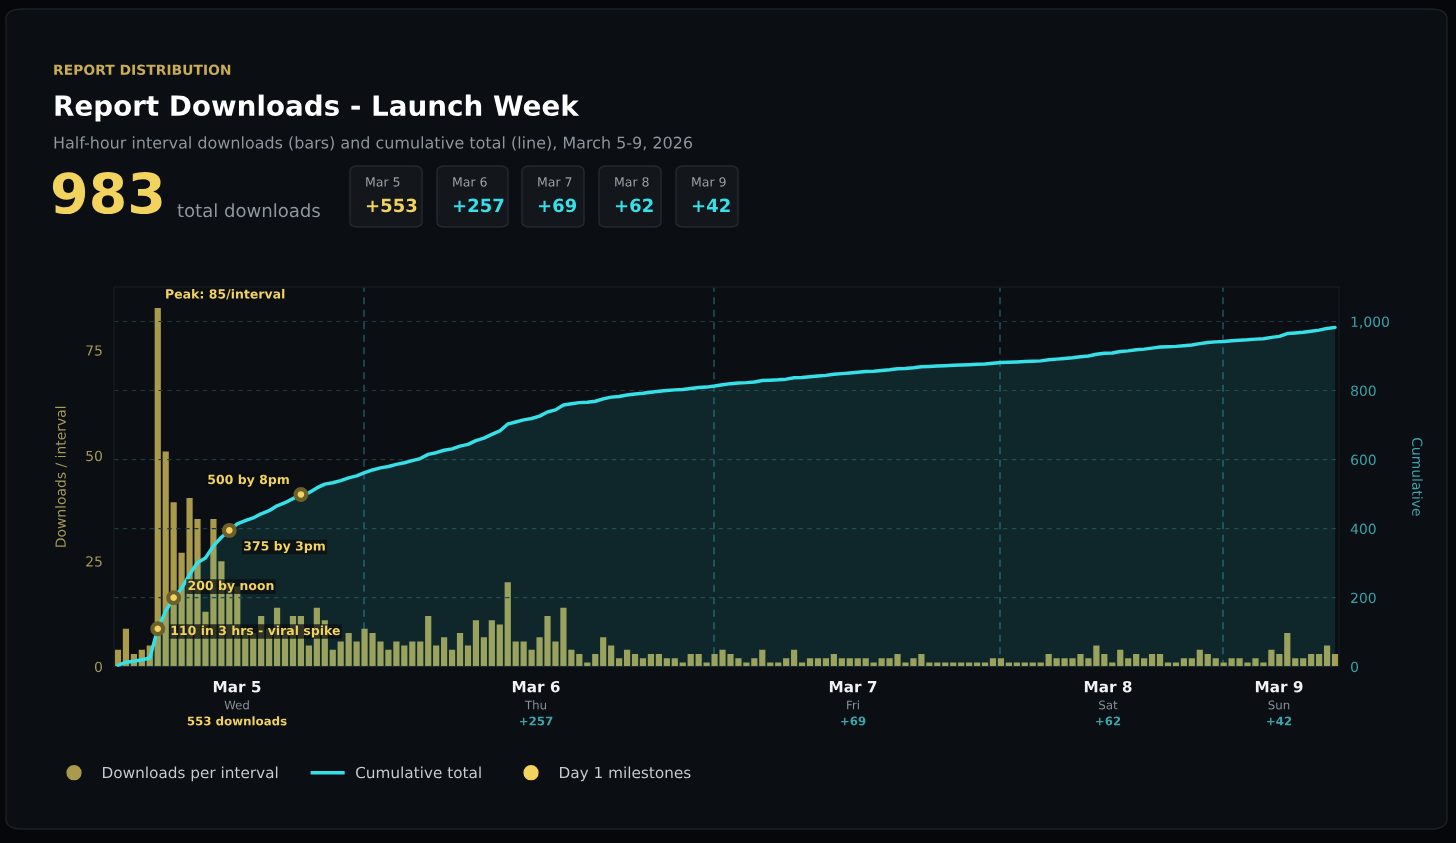 This screenshot has width=1456, height=843. What do you see at coordinates (61, 476) in the screenshot?
I see `y-axis-title: Downloads / interval` at bounding box center [61, 476].